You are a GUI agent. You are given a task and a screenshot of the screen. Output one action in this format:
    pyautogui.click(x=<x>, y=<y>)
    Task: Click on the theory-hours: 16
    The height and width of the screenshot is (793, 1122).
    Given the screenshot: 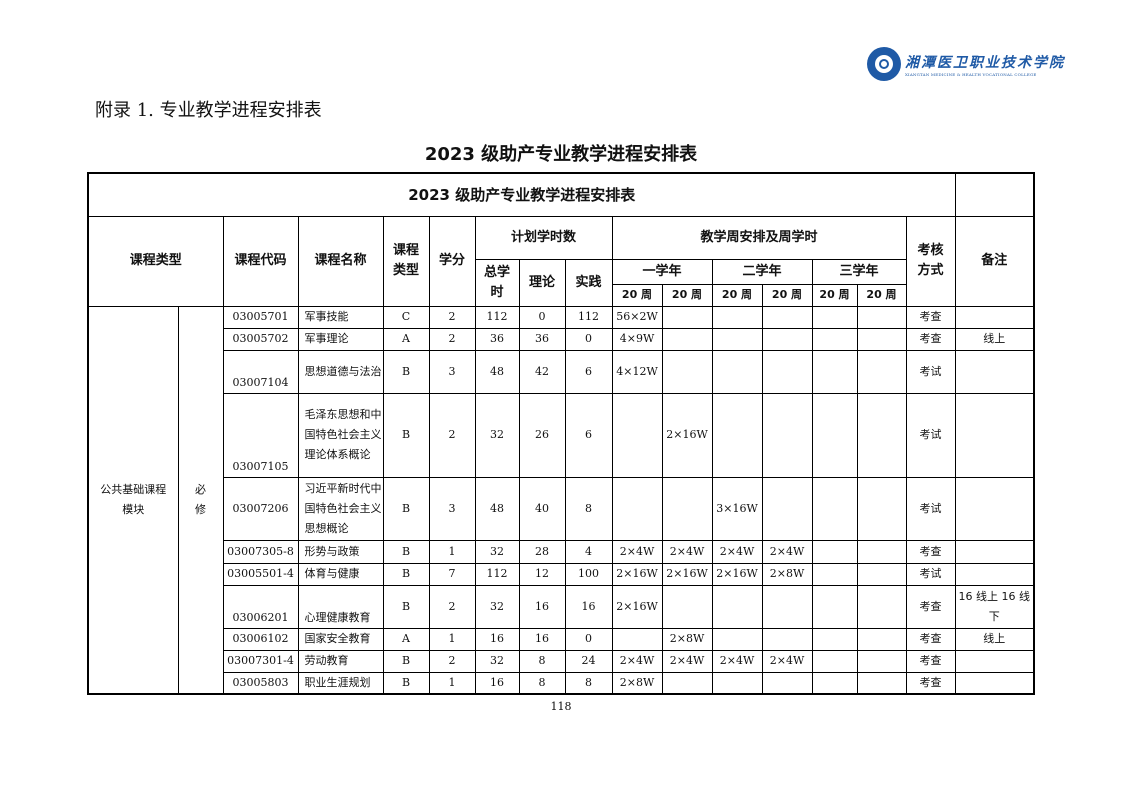 What is the action you would take?
    pyautogui.click(x=542, y=606)
    